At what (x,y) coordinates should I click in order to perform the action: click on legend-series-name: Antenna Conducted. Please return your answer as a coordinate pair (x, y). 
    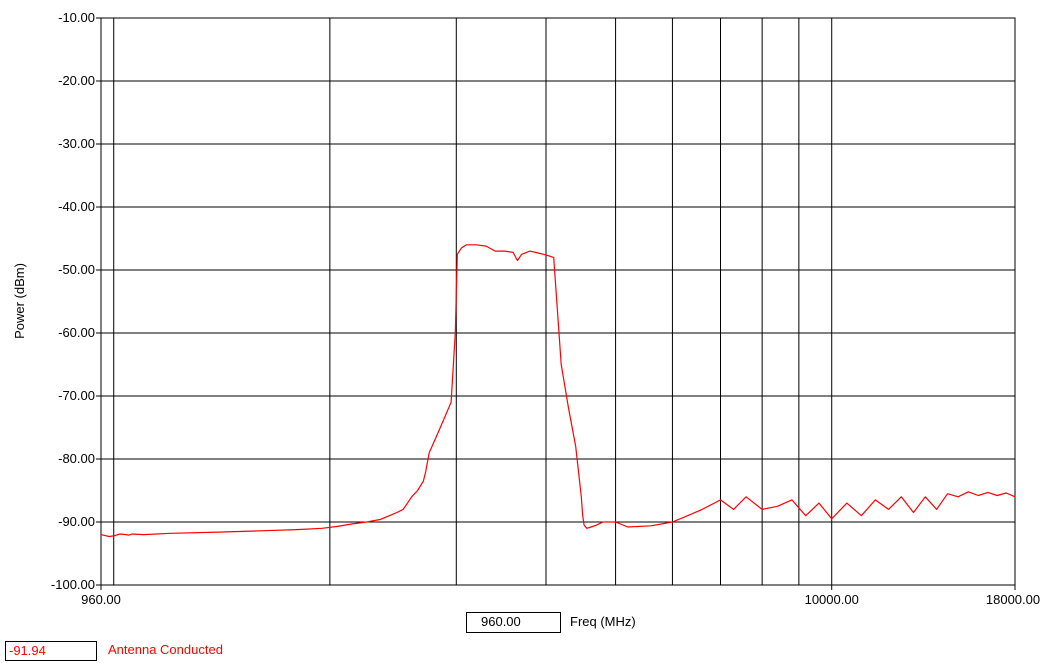
    Looking at the image, I should click on (165, 649).